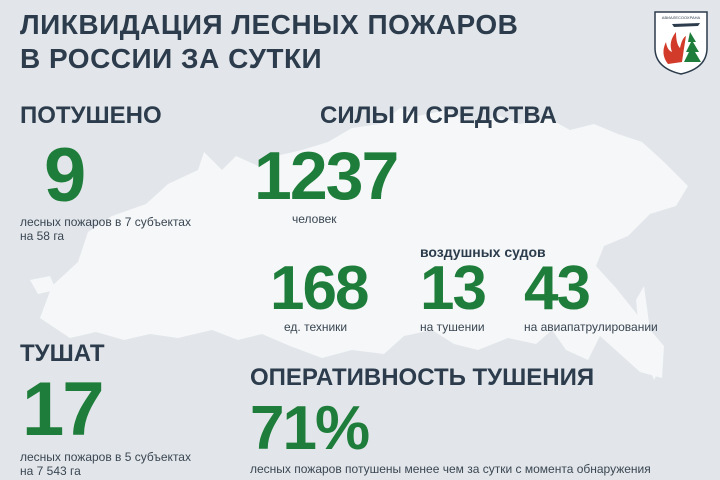 Image resolution: width=720 pixels, height=480 pixels. What do you see at coordinates (557, 288) in the screenshot?
I see `aircraft-patrol-value: 43` at bounding box center [557, 288].